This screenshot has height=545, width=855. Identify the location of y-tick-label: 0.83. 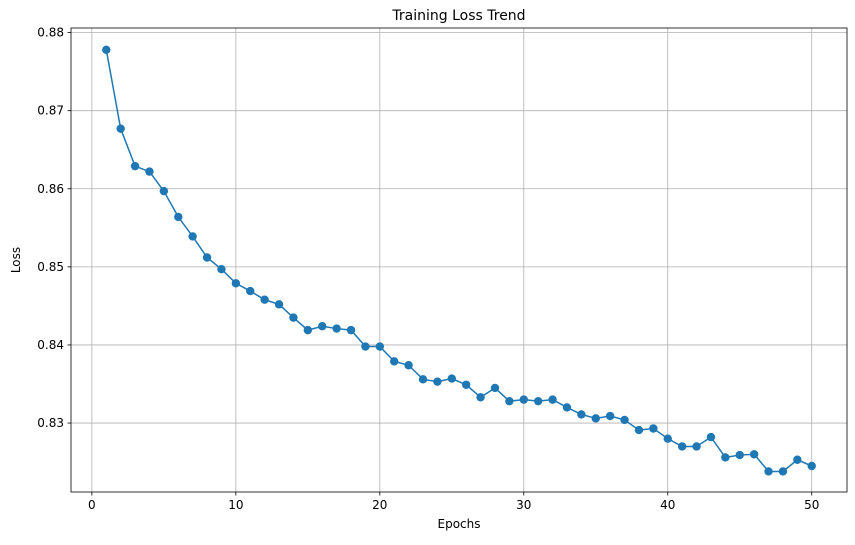
(50, 423).